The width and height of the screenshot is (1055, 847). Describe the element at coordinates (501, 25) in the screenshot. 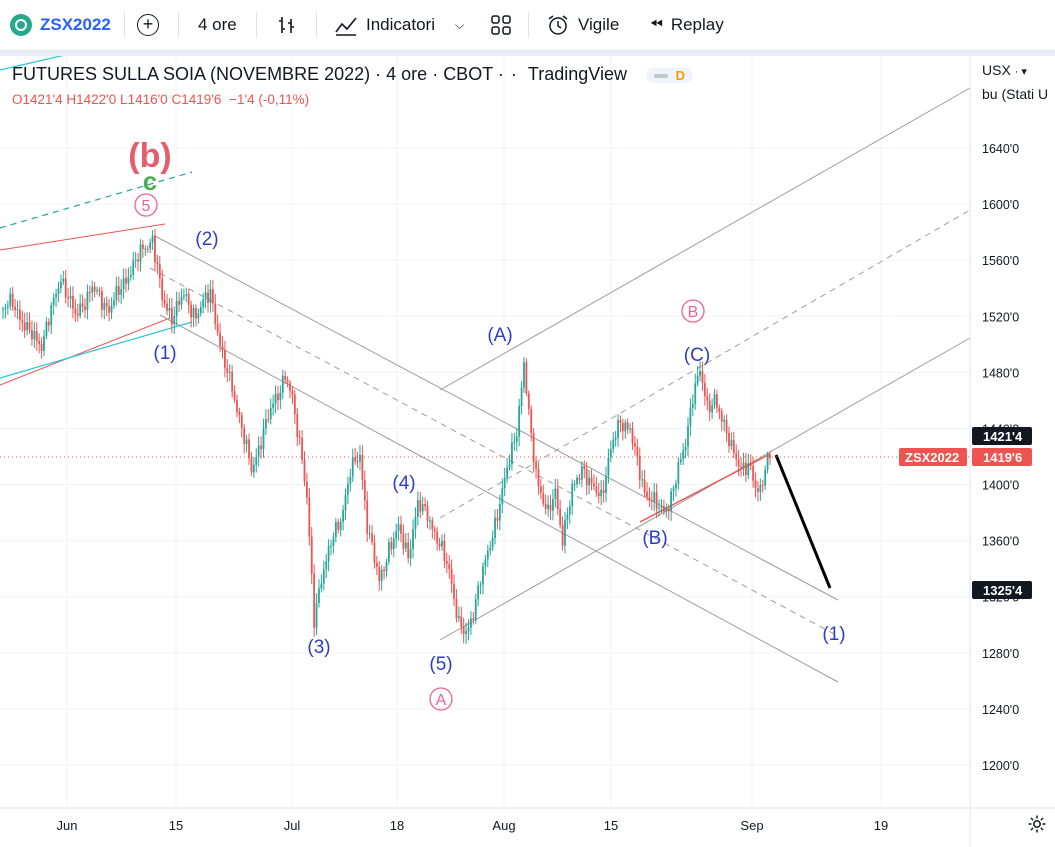

I see `layouts-button` at that location.